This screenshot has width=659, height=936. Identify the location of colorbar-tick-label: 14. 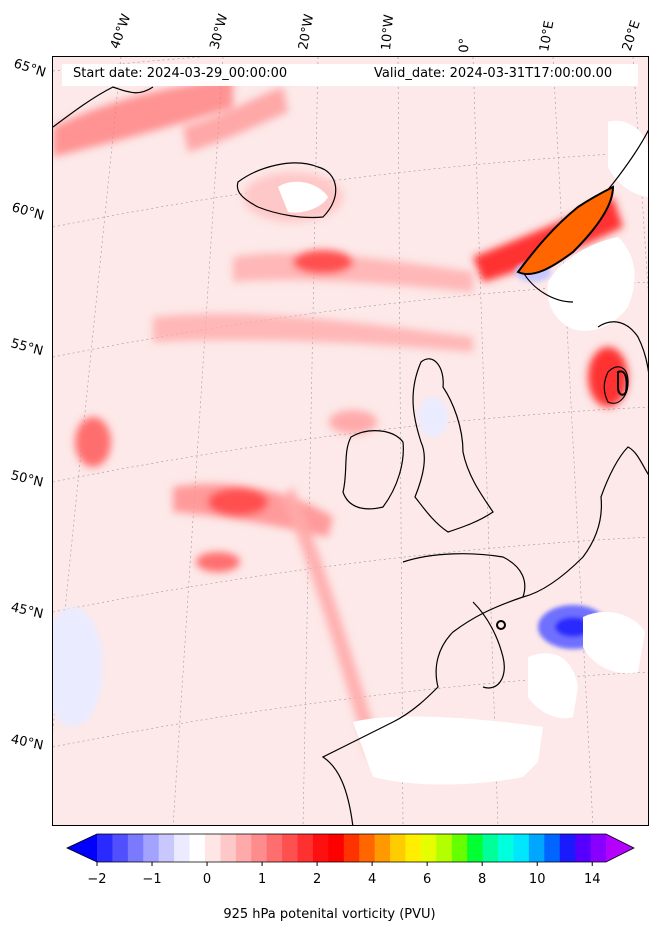
(592, 879).